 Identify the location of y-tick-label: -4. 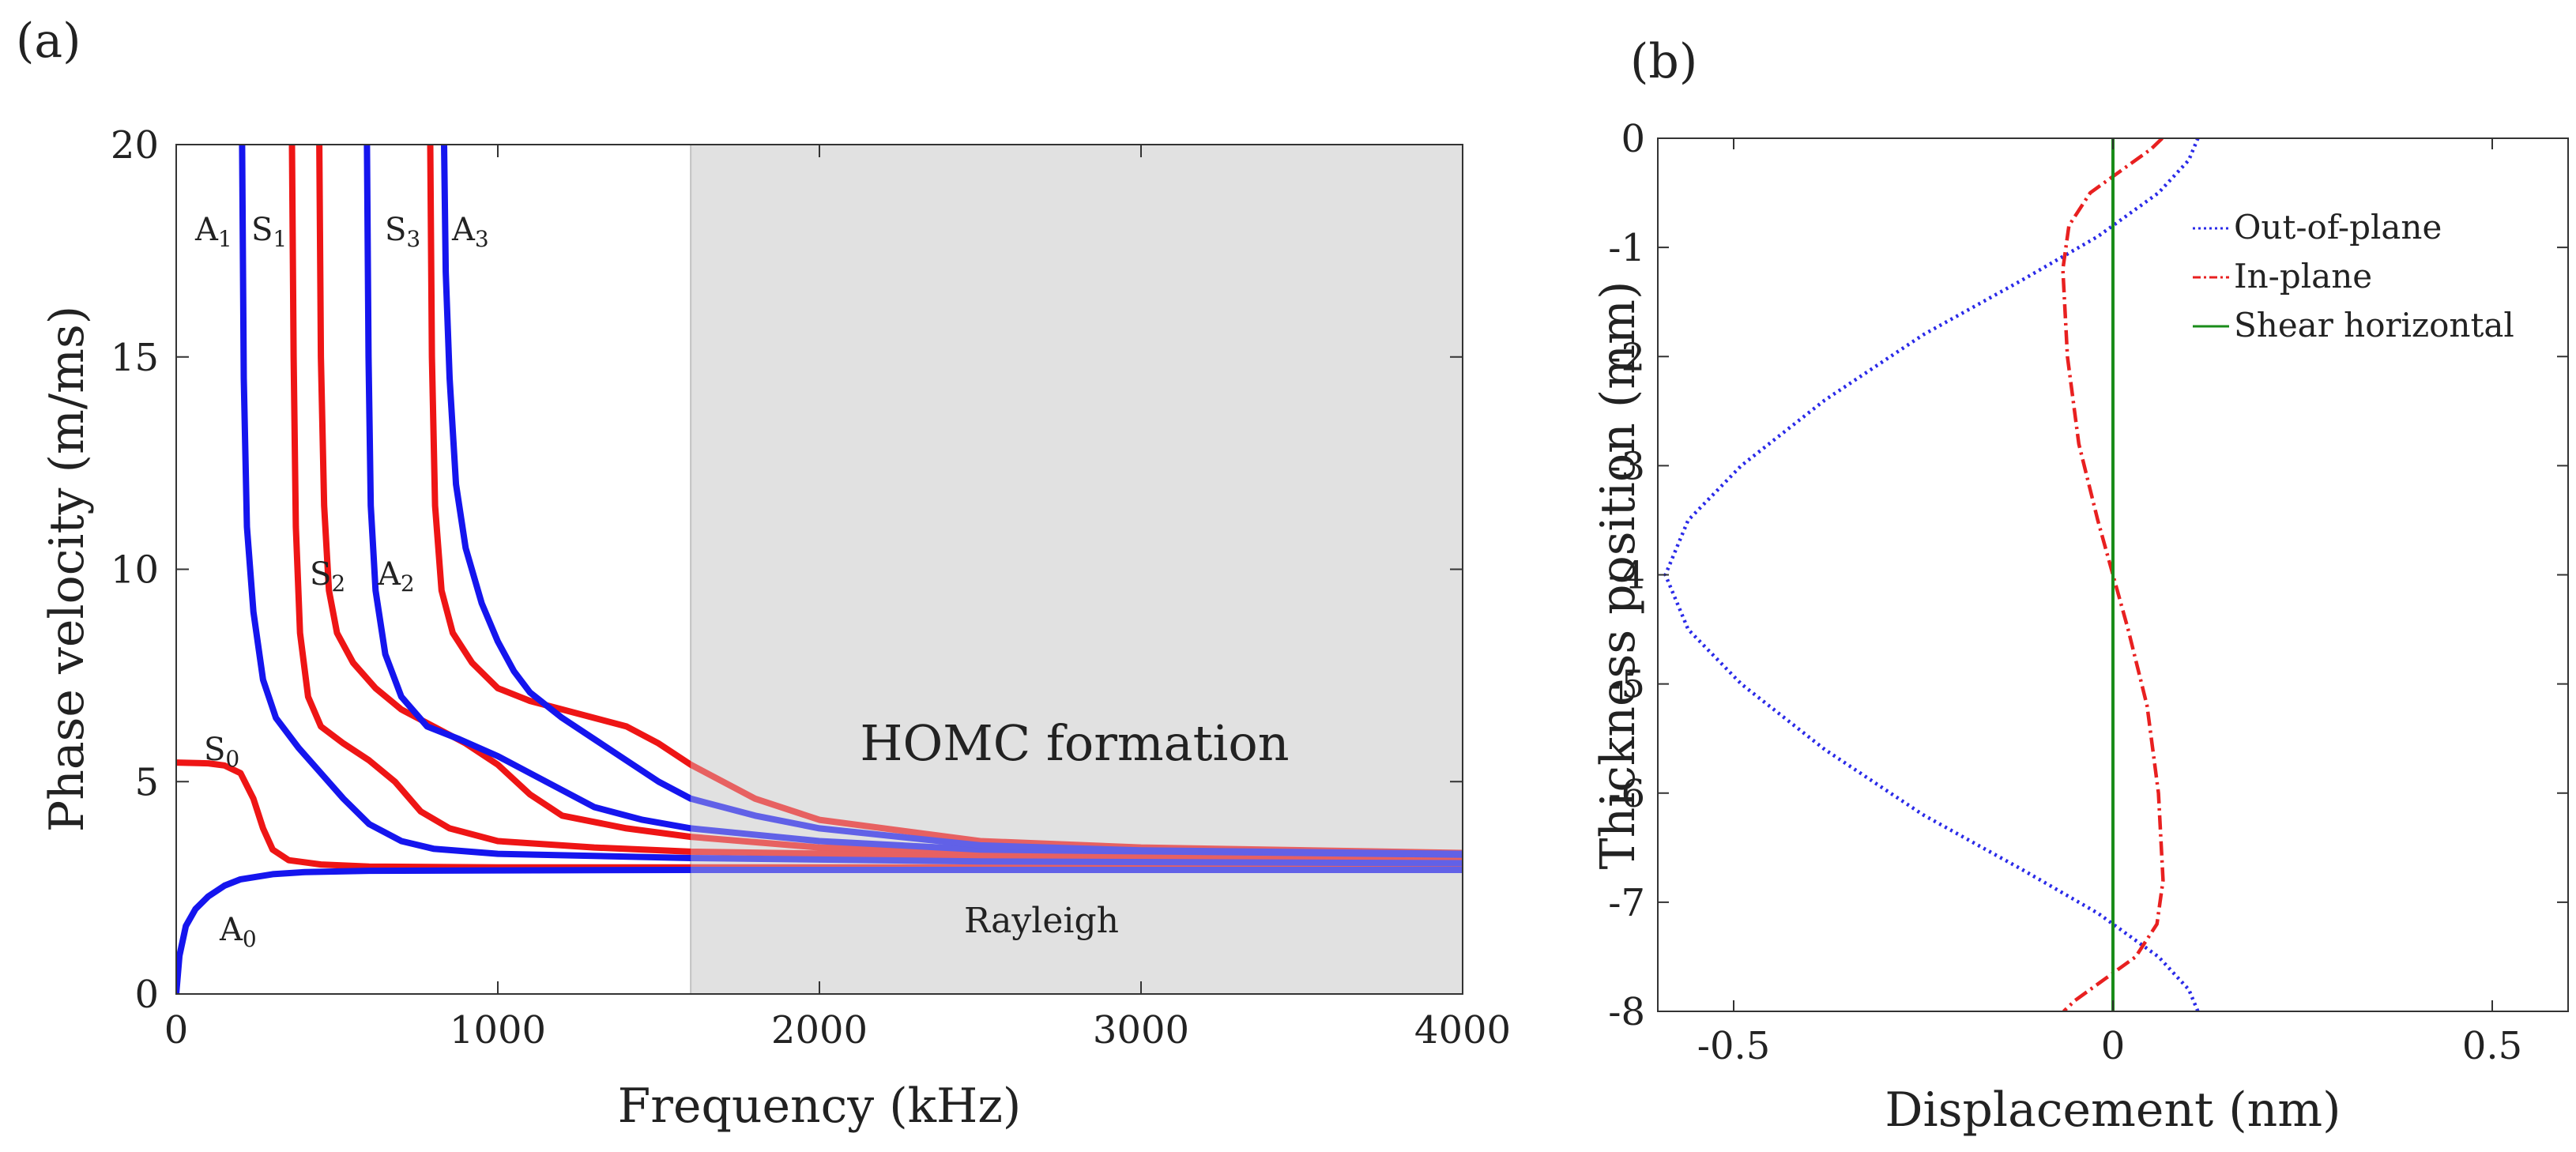
(1626, 576).